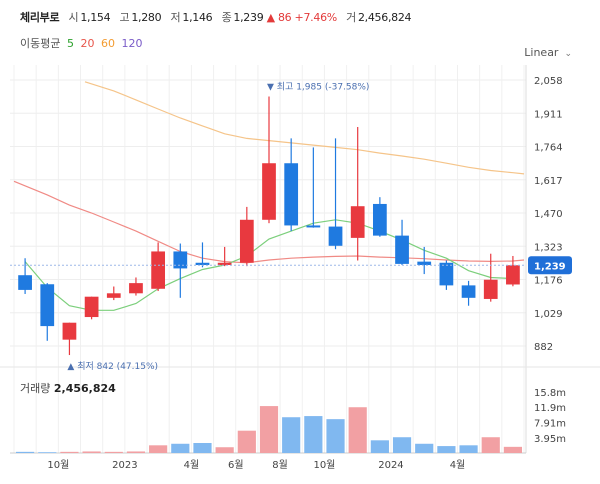  I want to click on x-tick-label: 2023, so click(124, 465).